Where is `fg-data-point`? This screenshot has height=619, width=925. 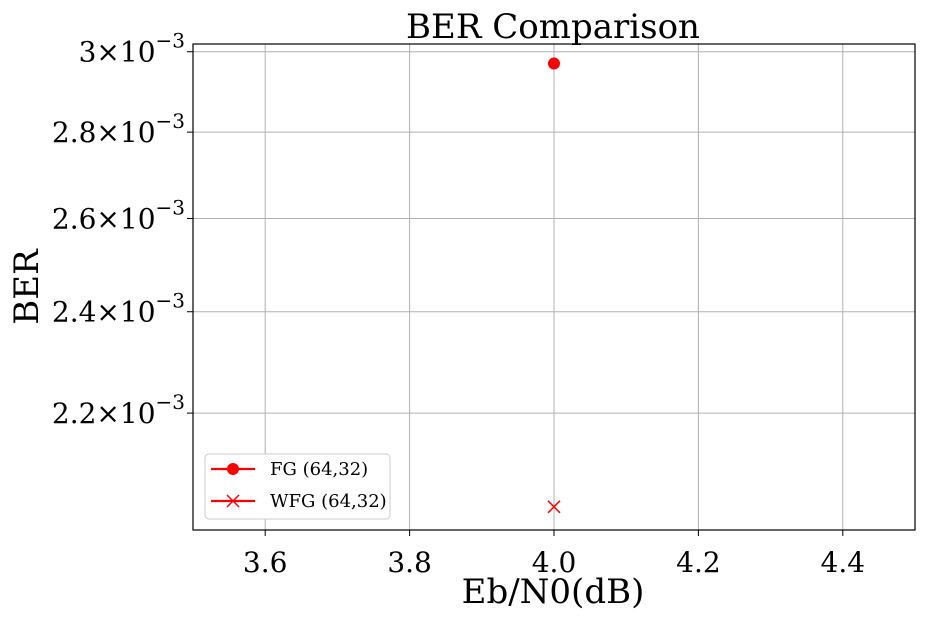 fg-data-point is located at coordinates (554, 63).